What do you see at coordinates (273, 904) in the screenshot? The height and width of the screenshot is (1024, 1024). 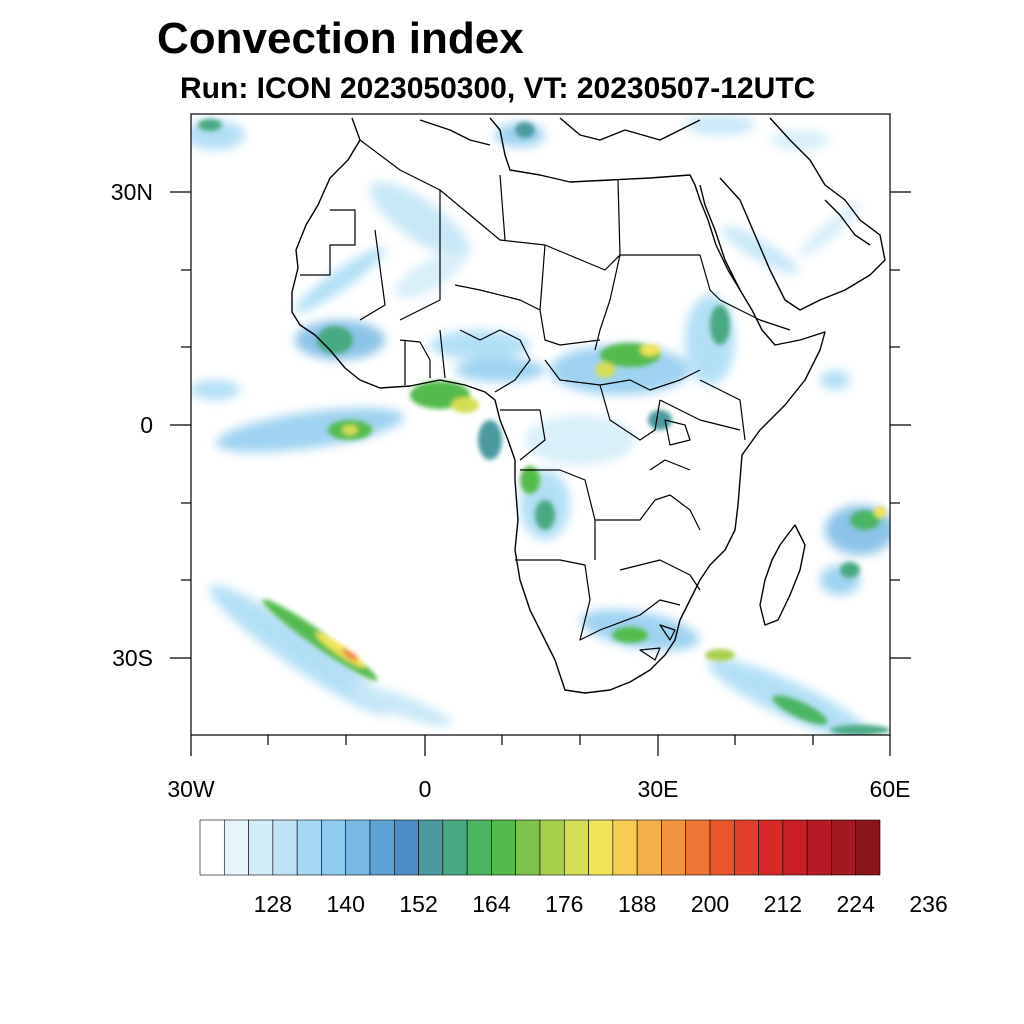 I see `colorbar-label: 128` at bounding box center [273, 904].